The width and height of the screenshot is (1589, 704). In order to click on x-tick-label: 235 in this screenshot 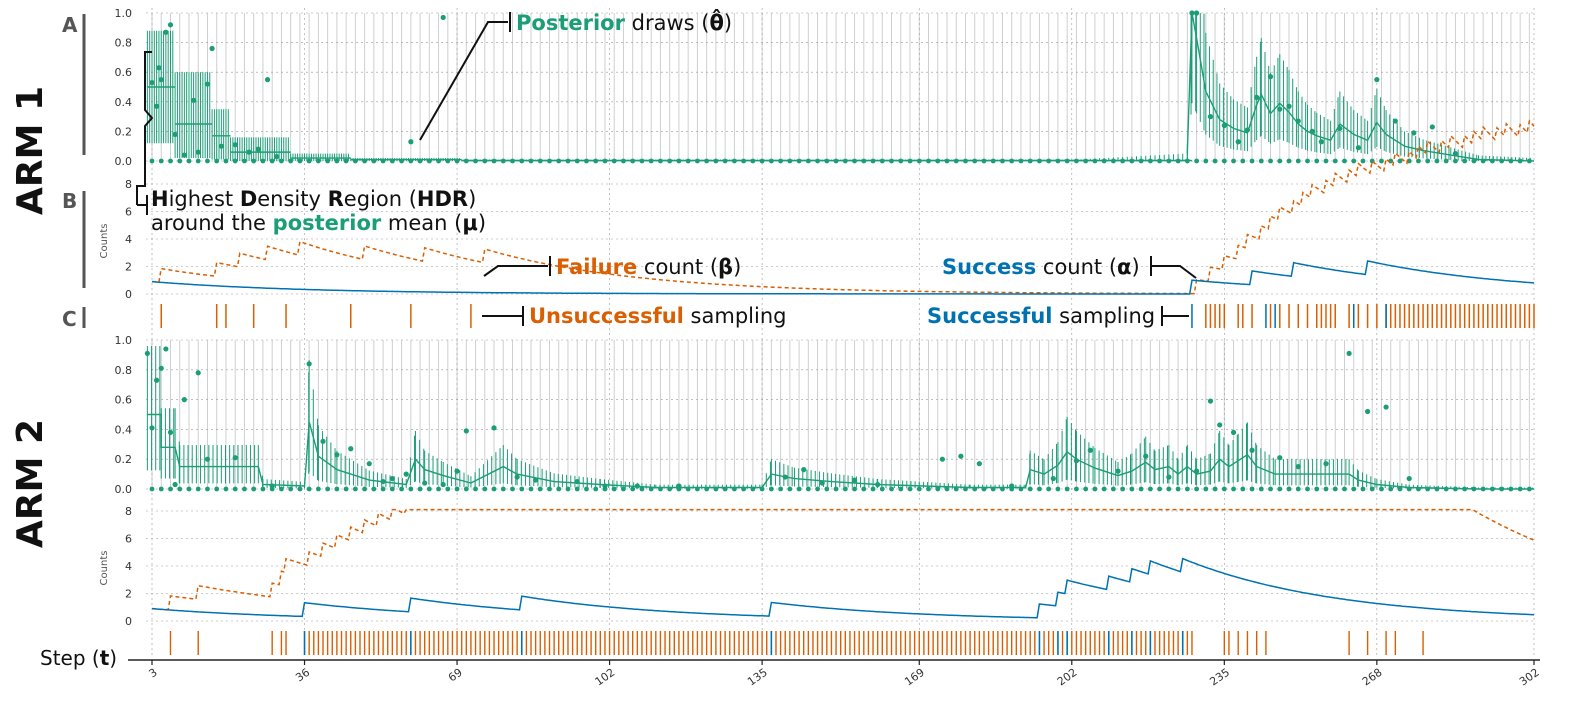, I will do `click(1219, 677)`.